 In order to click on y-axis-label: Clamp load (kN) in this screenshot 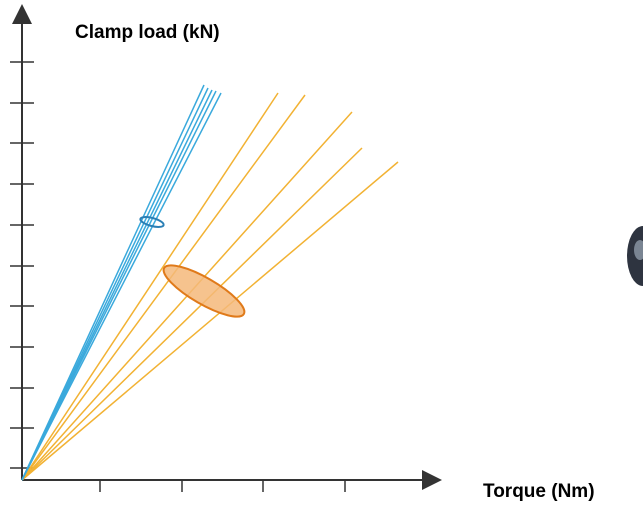, I will do `click(147, 32)`.